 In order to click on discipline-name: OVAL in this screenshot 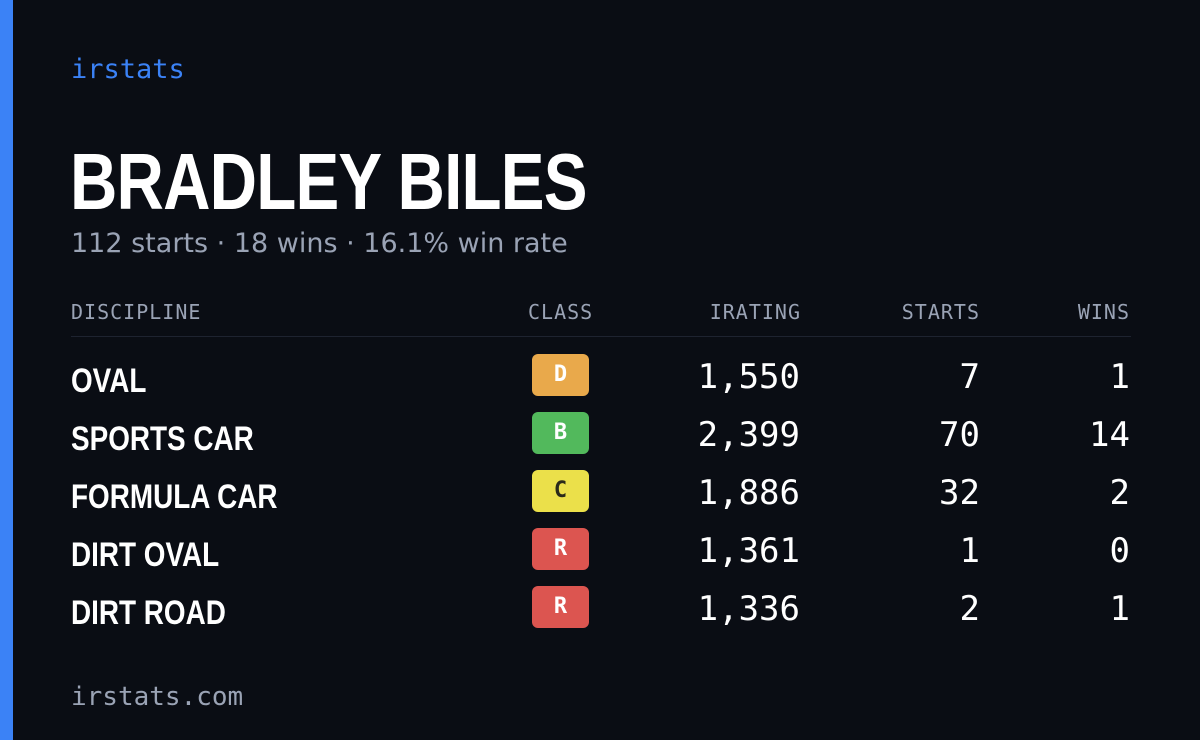, I will do `click(109, 381)`.